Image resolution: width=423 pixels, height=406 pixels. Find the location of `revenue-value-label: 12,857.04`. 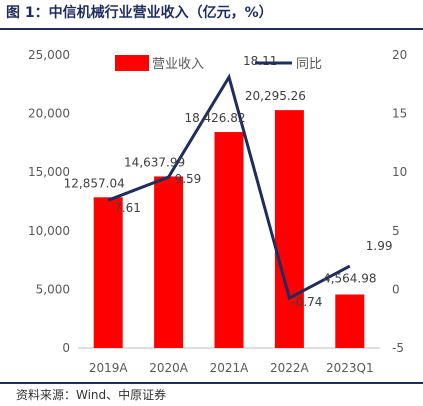

revenue-value-label: 12,857.04 is located at coordinates (94, 183).